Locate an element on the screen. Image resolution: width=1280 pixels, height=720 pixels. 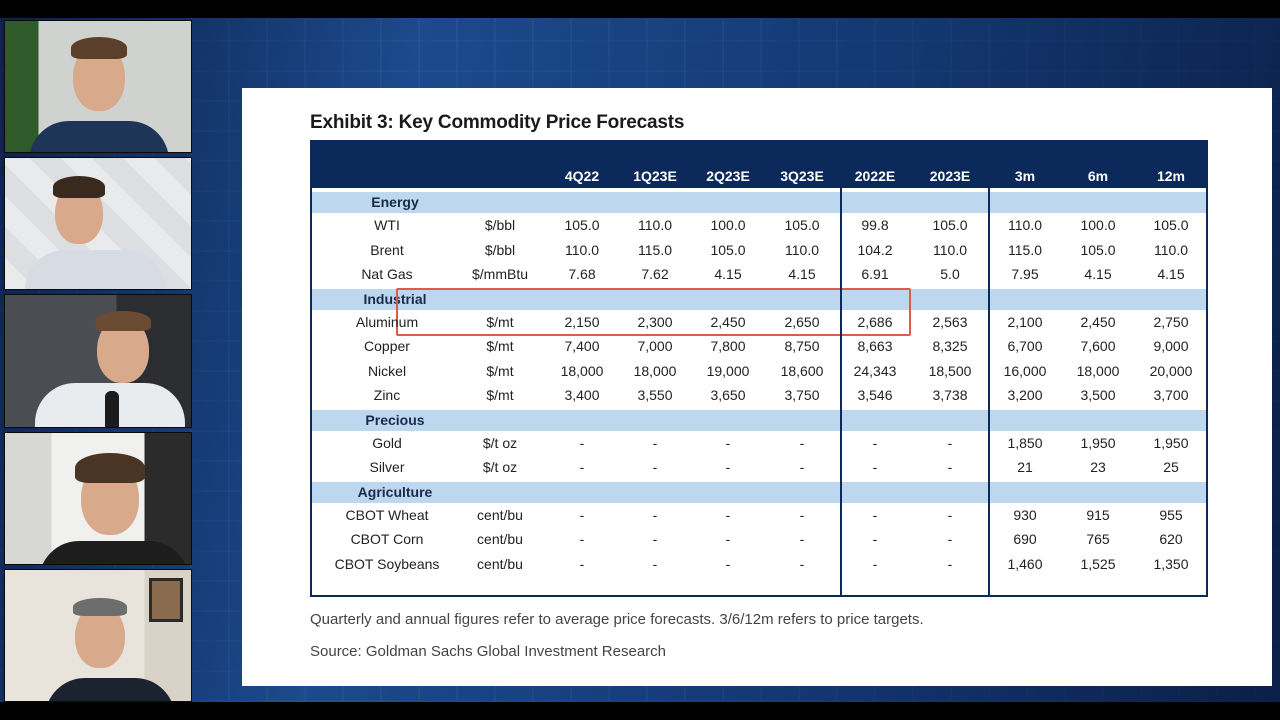
table-cell: 930 is located at coordinates (1025, 514).